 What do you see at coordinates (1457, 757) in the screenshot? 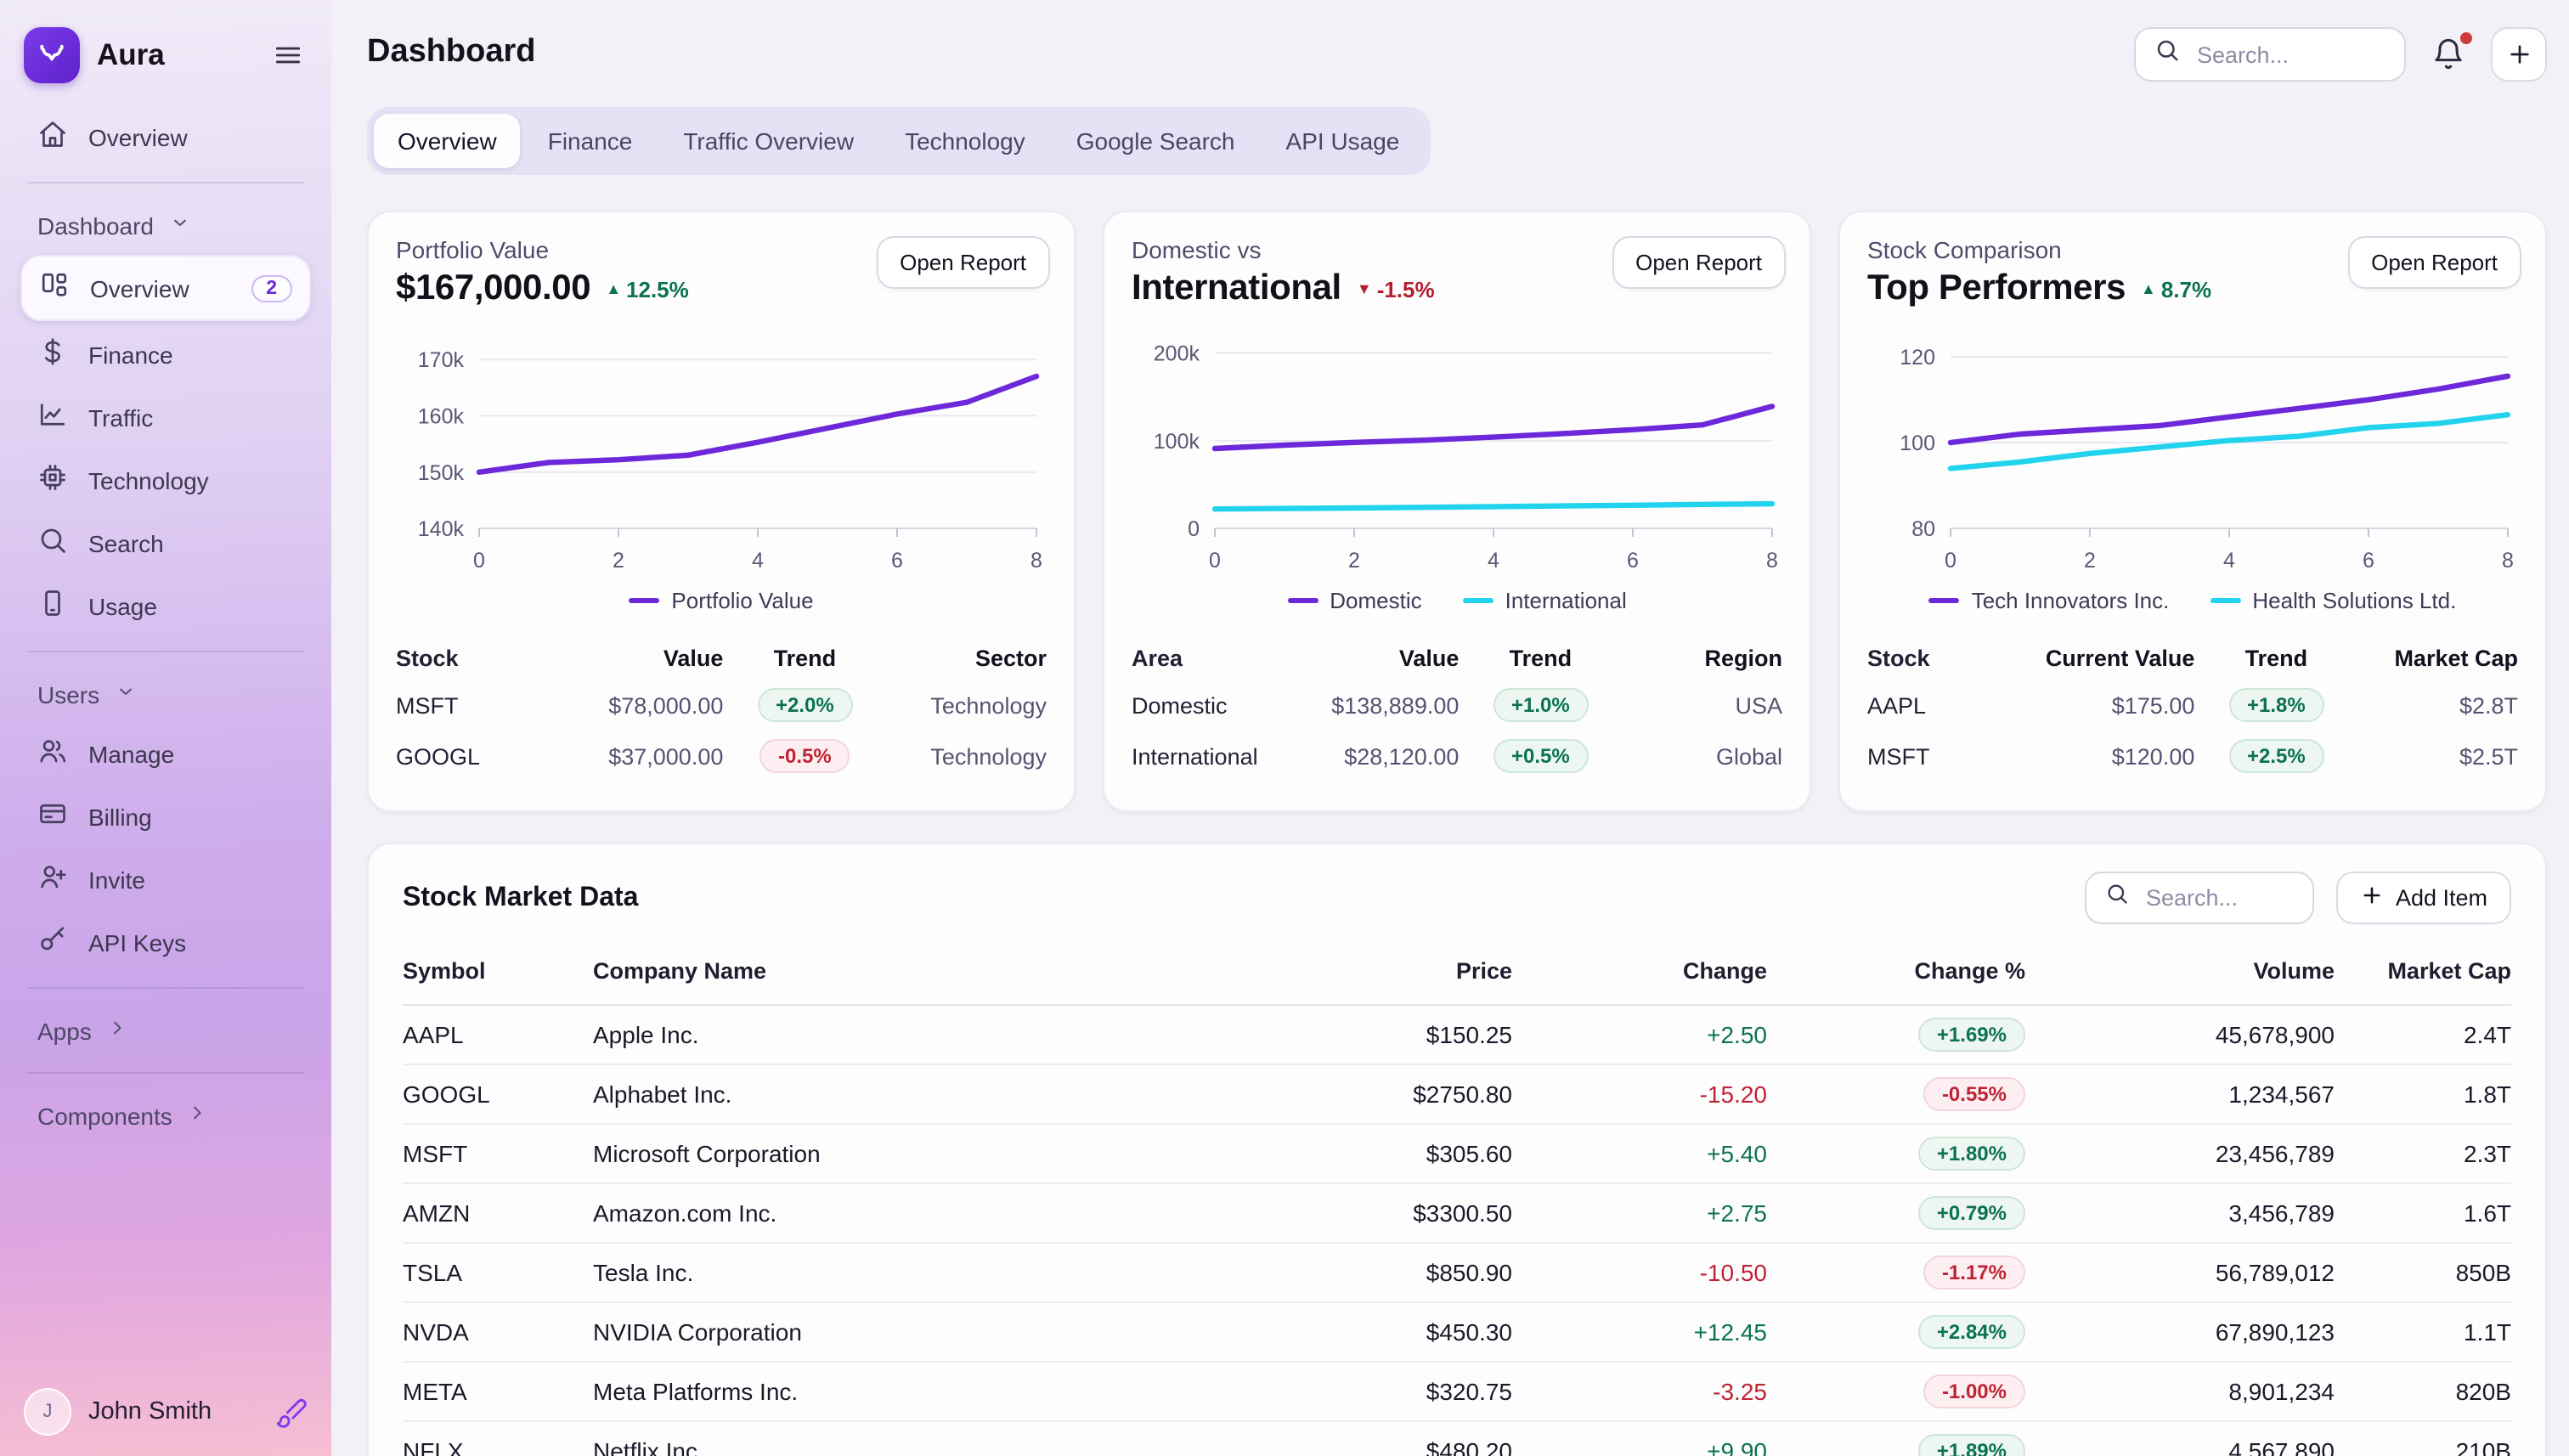
I see `card-table-row: International $28,120.00 +0.5% Global` at bounding box center [1457, 757].